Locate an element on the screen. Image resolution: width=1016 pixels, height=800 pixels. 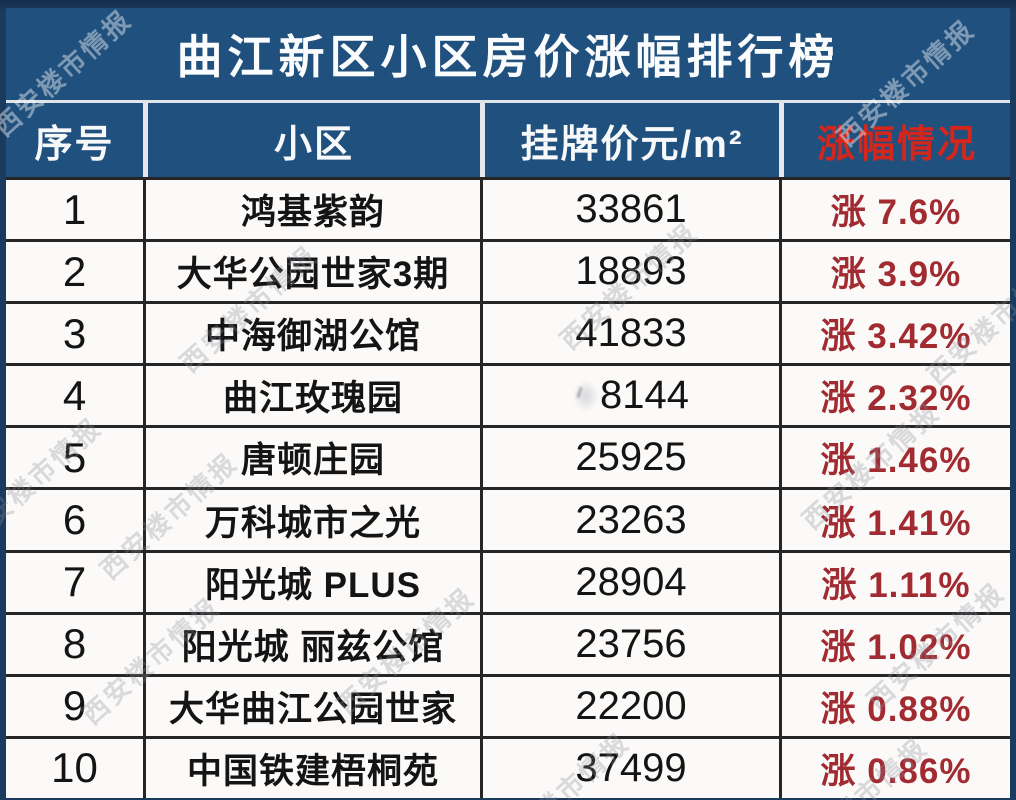
cell-name: 万科城市之光 is located at coordinates (311, 520).